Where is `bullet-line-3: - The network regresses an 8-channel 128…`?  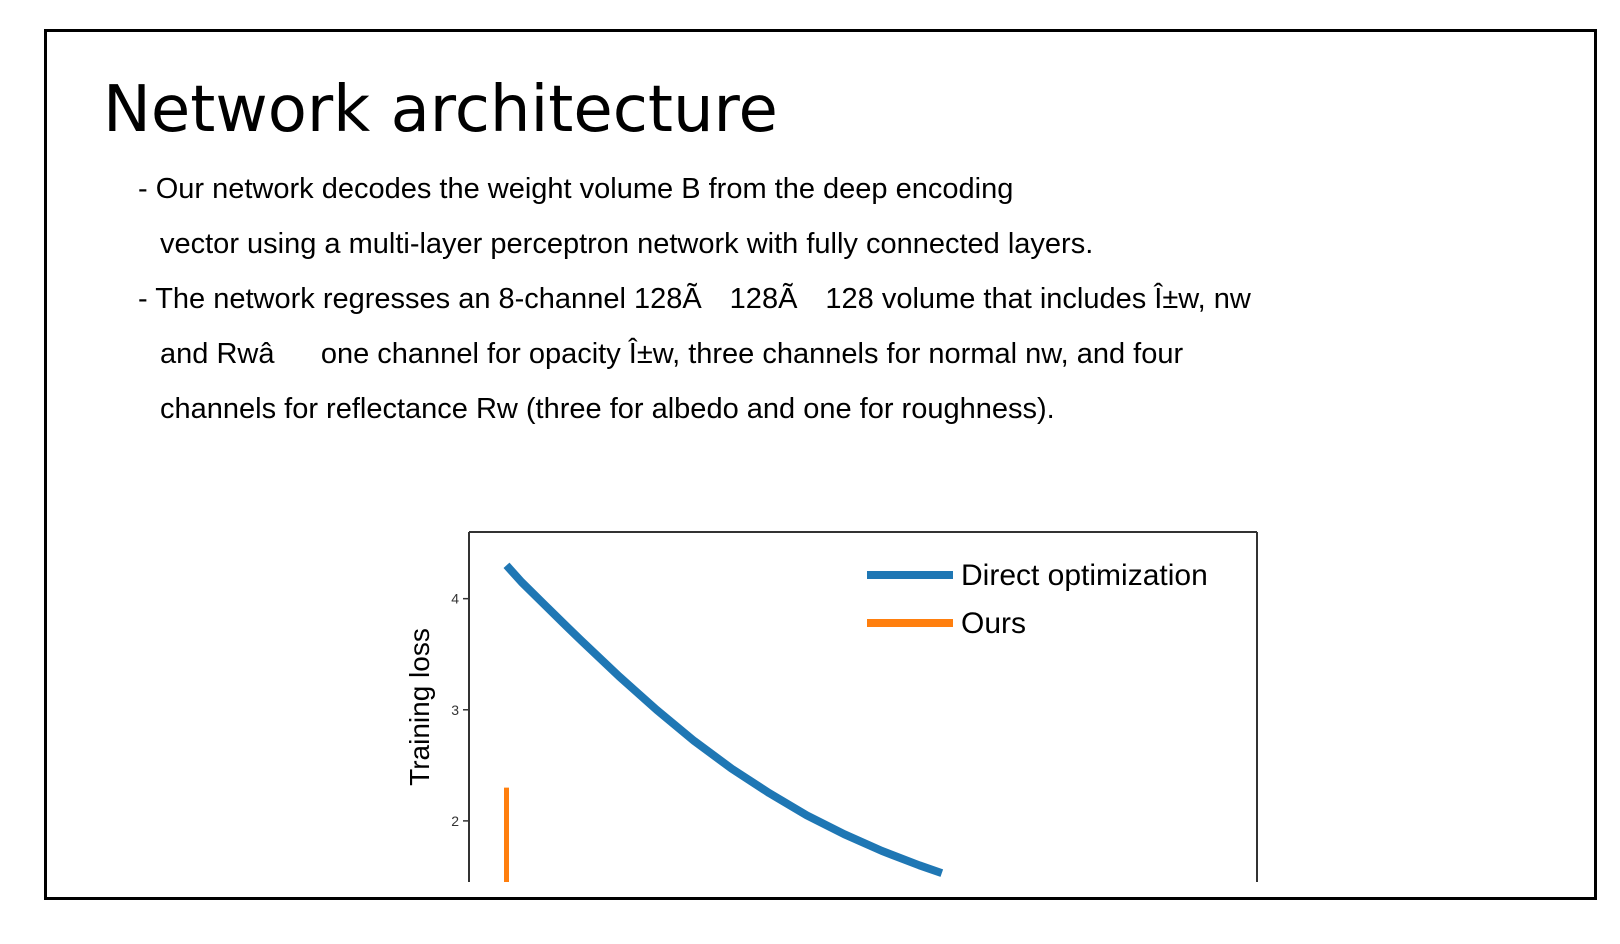 bullet-line-3: - The network regresses an 8-channel 128… is located at coordinates (694, 299).